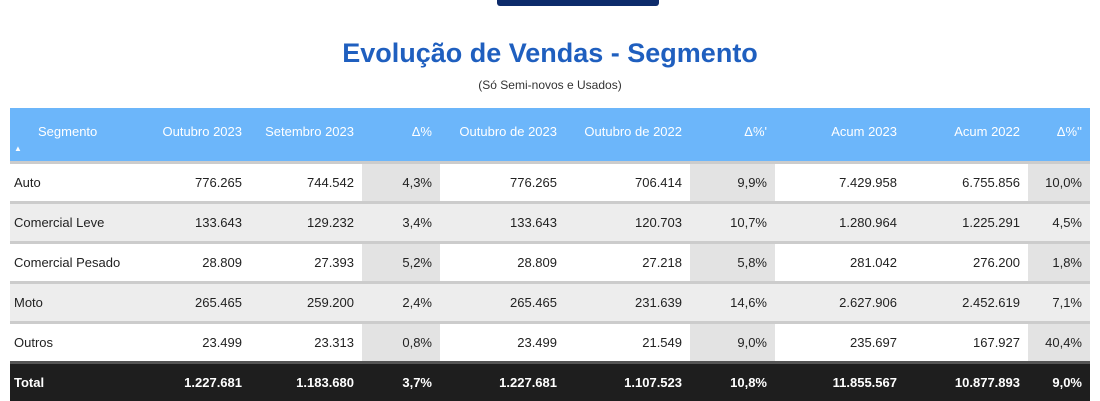  What do you see at coordinates (987, 131) in the screenshot?
I see `column-header-label: Acum 2022` at bounding box center [987, 131].